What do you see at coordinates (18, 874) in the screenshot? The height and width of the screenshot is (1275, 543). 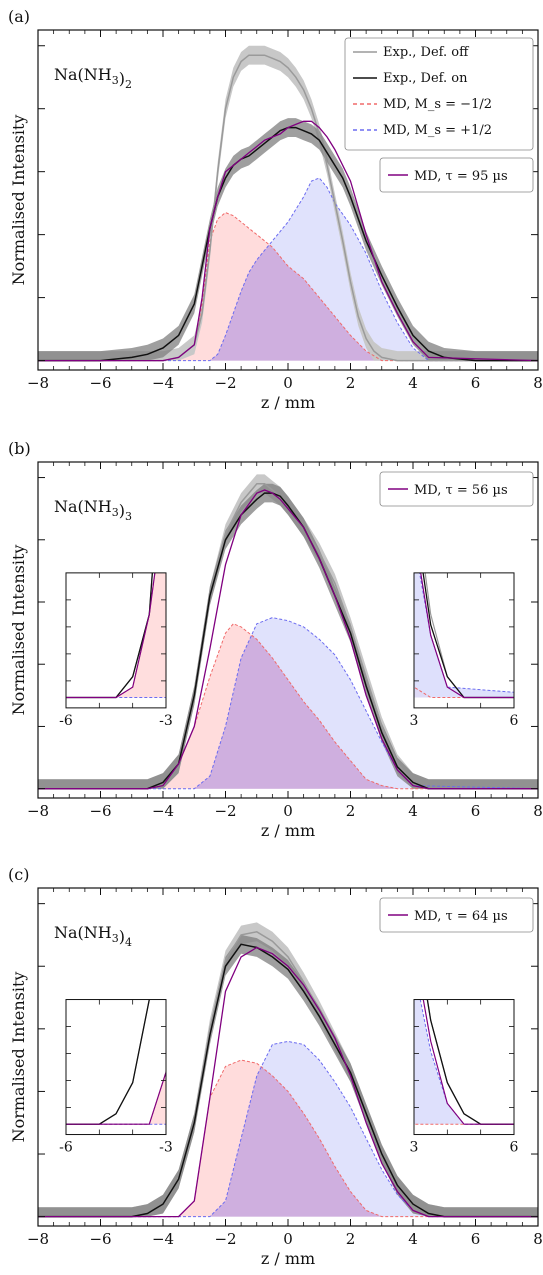 I see `panel-label: (c)` at bounding box center [18, 874].